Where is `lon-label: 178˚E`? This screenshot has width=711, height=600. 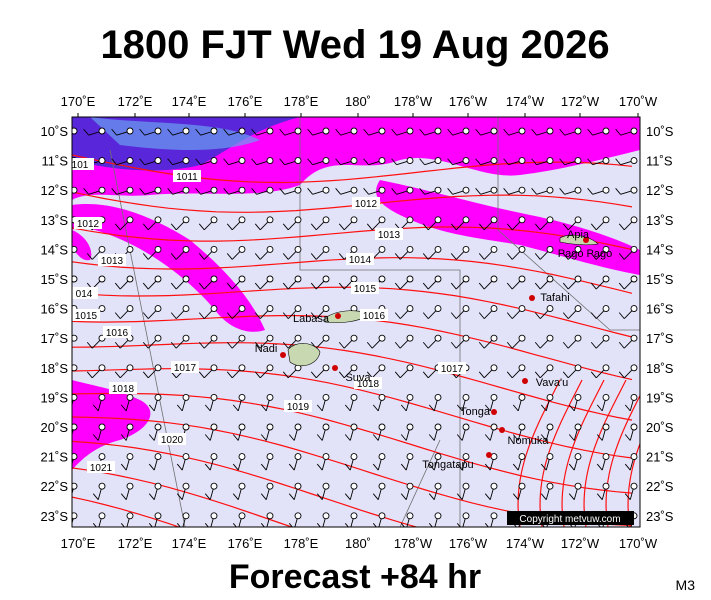
lon-label: 178˚E is located at coordinates (301, 543).